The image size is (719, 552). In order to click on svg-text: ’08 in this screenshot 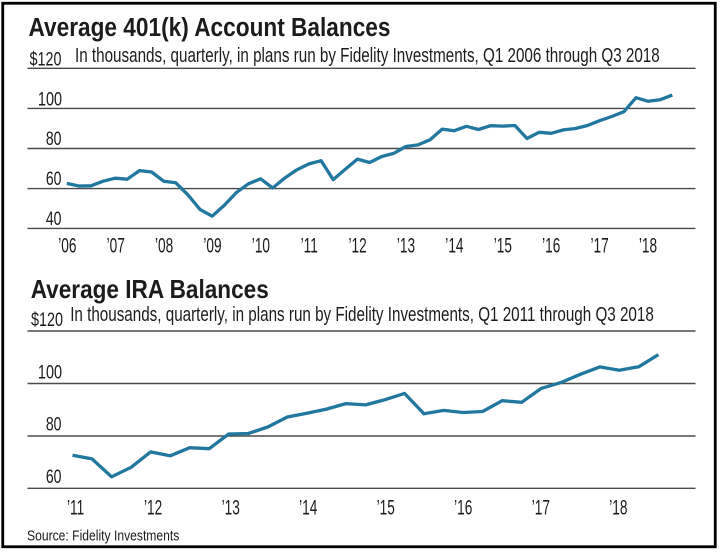, I will do `click(164, 245)`.